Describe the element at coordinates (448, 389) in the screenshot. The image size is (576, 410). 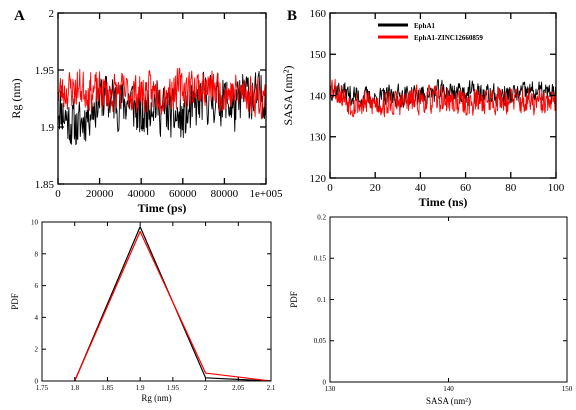
I see `x-tick-label-d: 140` at that location.